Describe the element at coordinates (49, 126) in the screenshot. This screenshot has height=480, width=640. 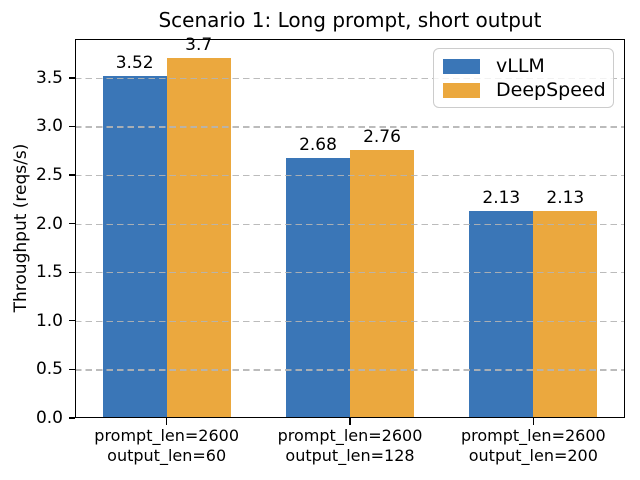
I see `y-tick-label: 3.0` at that location.